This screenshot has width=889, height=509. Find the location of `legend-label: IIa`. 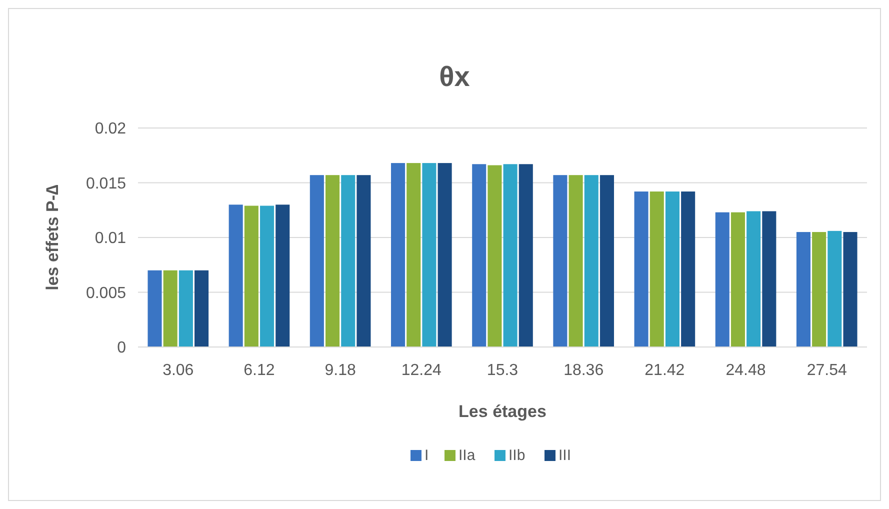

legend-label: IIa is located at coordinates (467, 455).